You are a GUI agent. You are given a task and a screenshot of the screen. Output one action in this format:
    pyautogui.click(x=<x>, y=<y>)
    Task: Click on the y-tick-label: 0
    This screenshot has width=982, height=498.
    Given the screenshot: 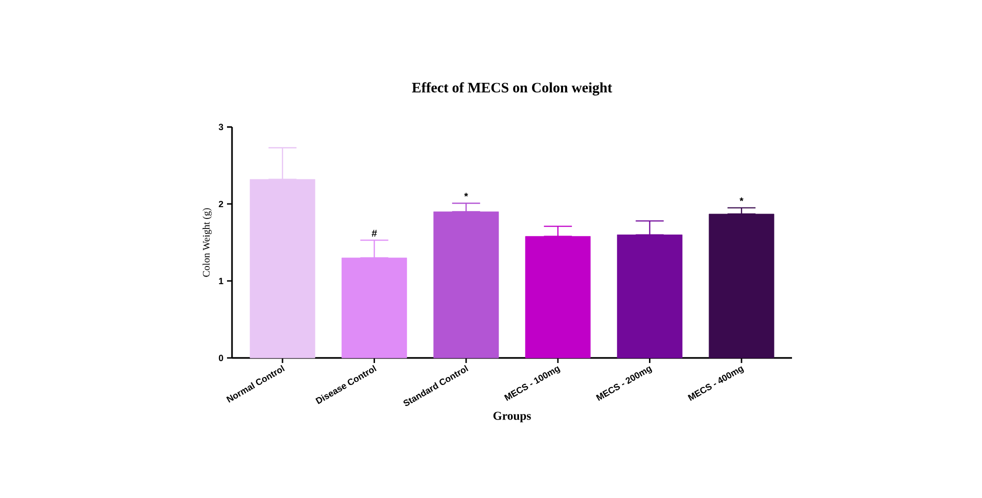 What is the action you would take?
    pyautogui.click(x=221, y=358)
    